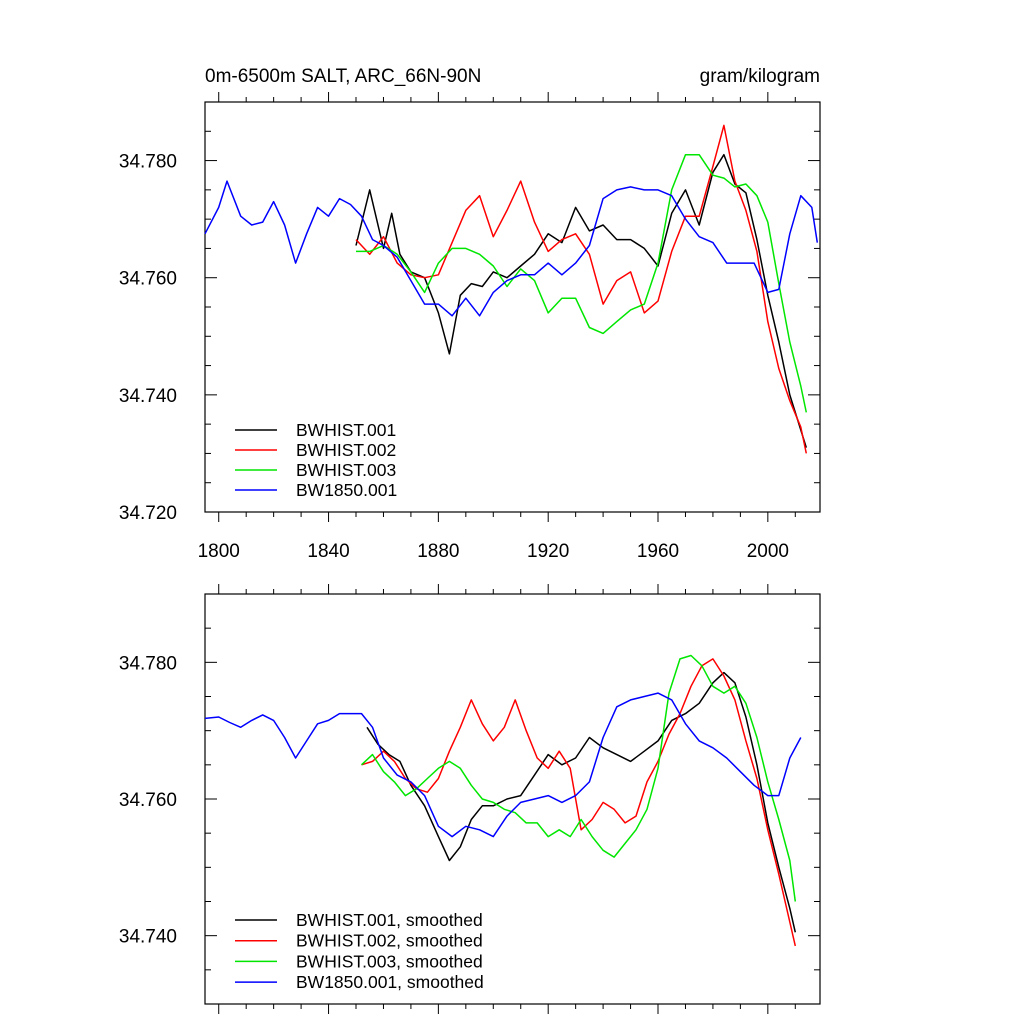 The width and height of the screenshot is (1024, 1024). What do you see at coordinates (389, 941) in the screenshot?
I see `bottom-legend-label: BWHIST.002, smoothed` at bounding box center [389, 941].